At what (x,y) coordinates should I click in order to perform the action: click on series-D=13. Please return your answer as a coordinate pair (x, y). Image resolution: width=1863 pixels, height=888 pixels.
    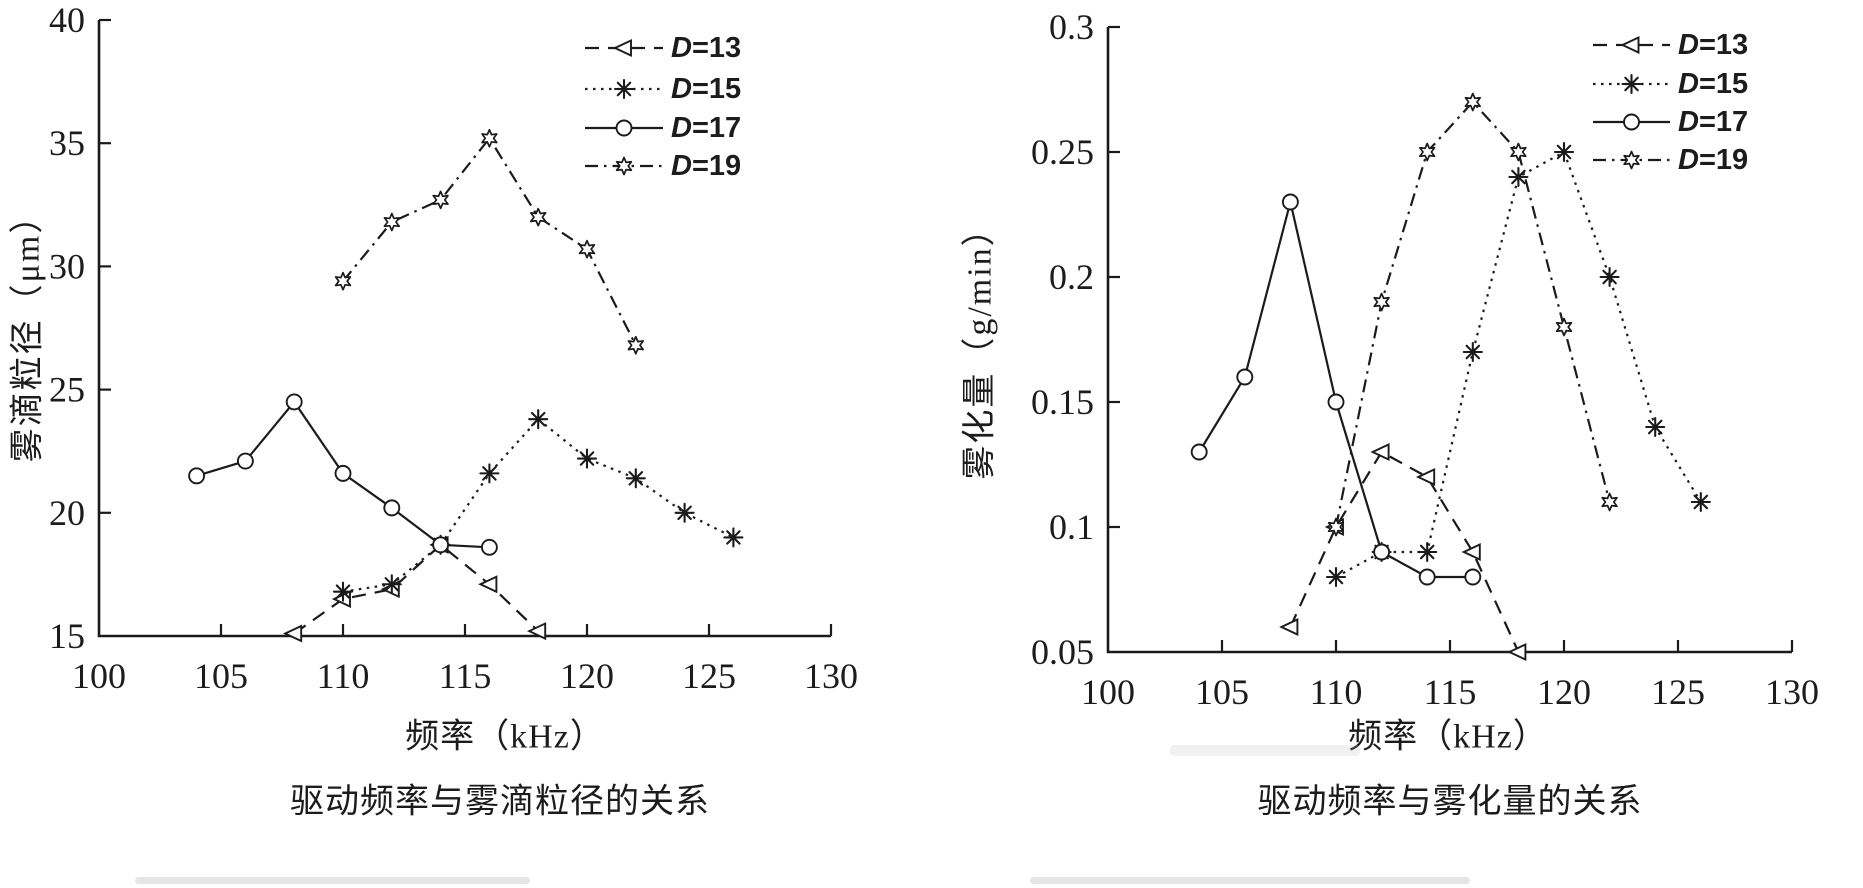
    Looking at the image, I should click on (414, 589).